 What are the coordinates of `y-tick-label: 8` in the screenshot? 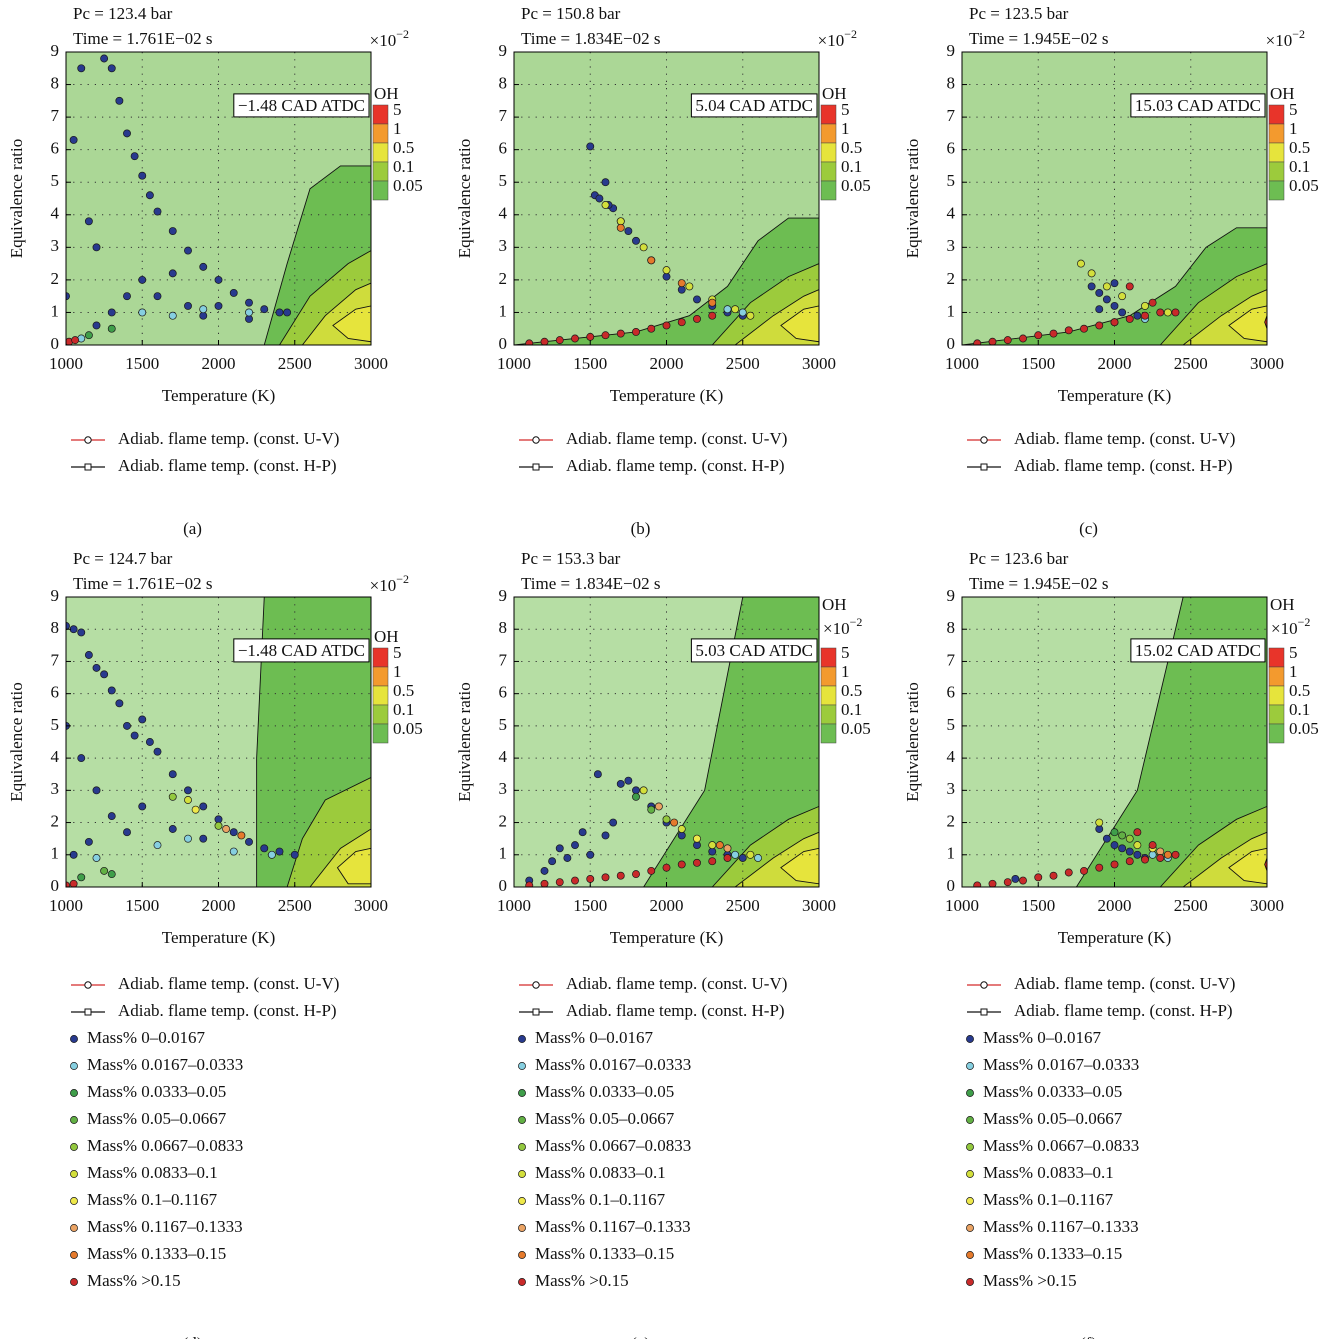 It's located at (503, 82).